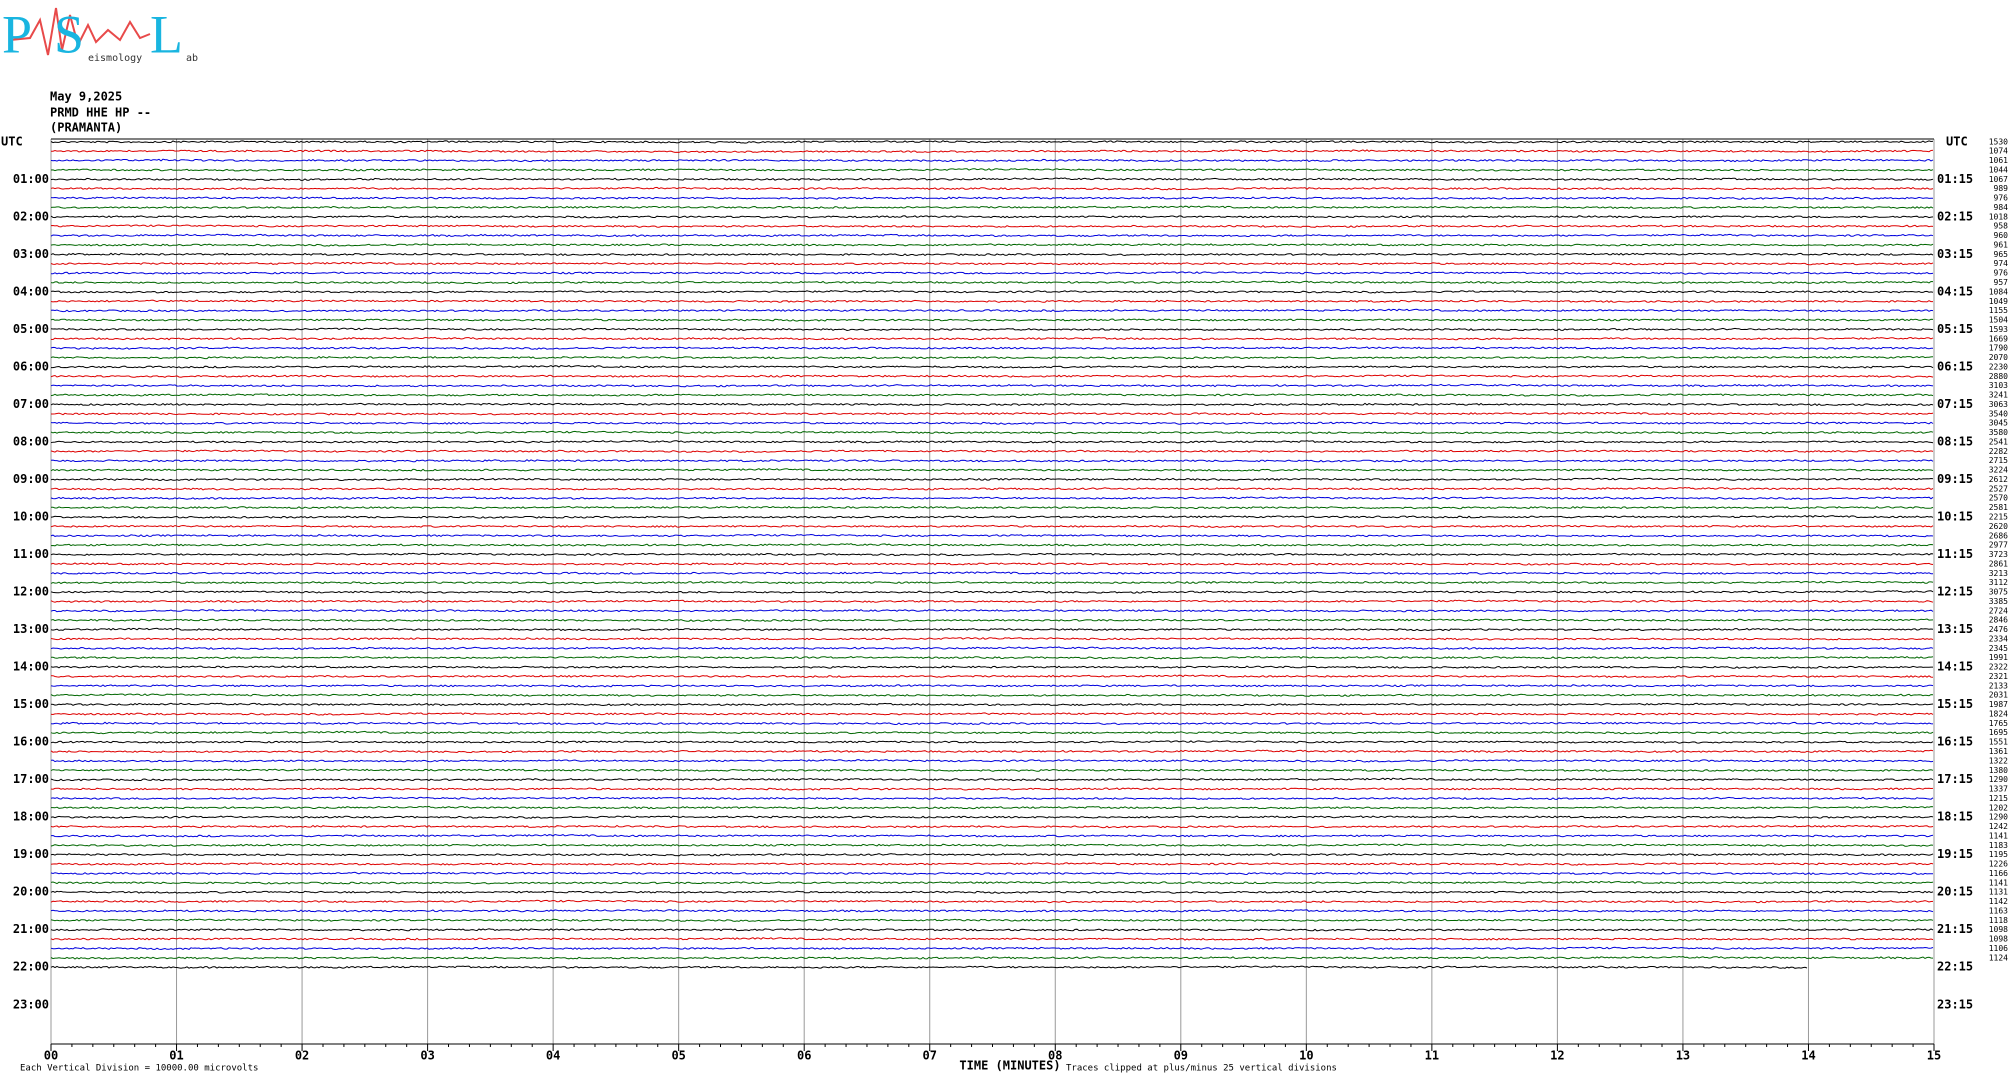 The width and height of the screenshot is (2010, 1080). I want to click on row-count: 2031, so click(1998, 695).